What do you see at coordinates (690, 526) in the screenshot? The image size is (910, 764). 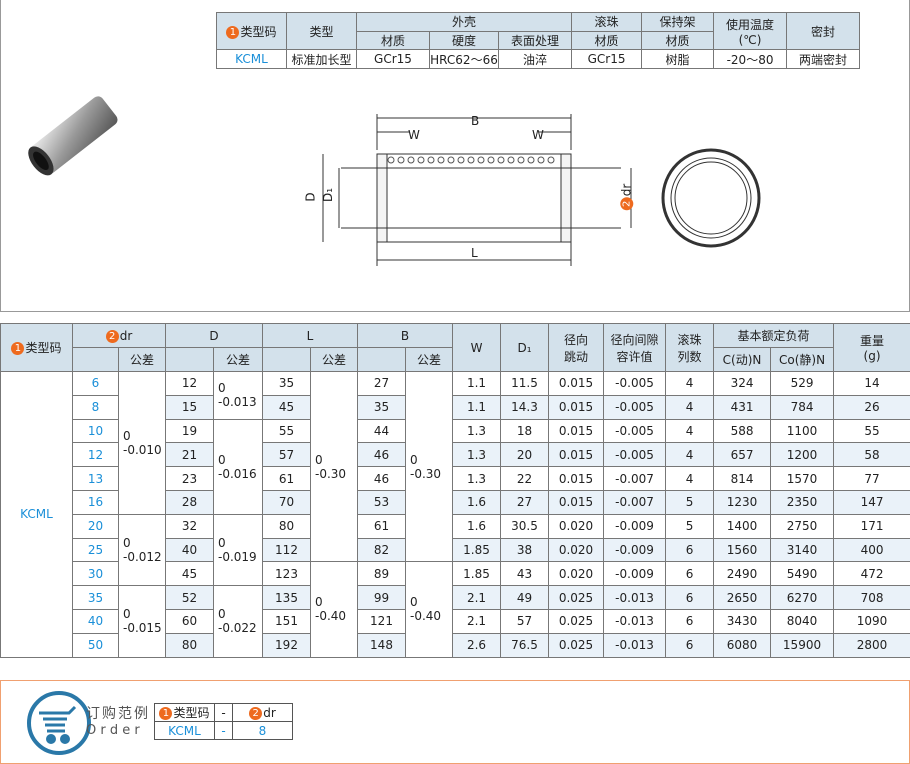 I see `ball-rows-value: 5` at bounding box center [690, 526].